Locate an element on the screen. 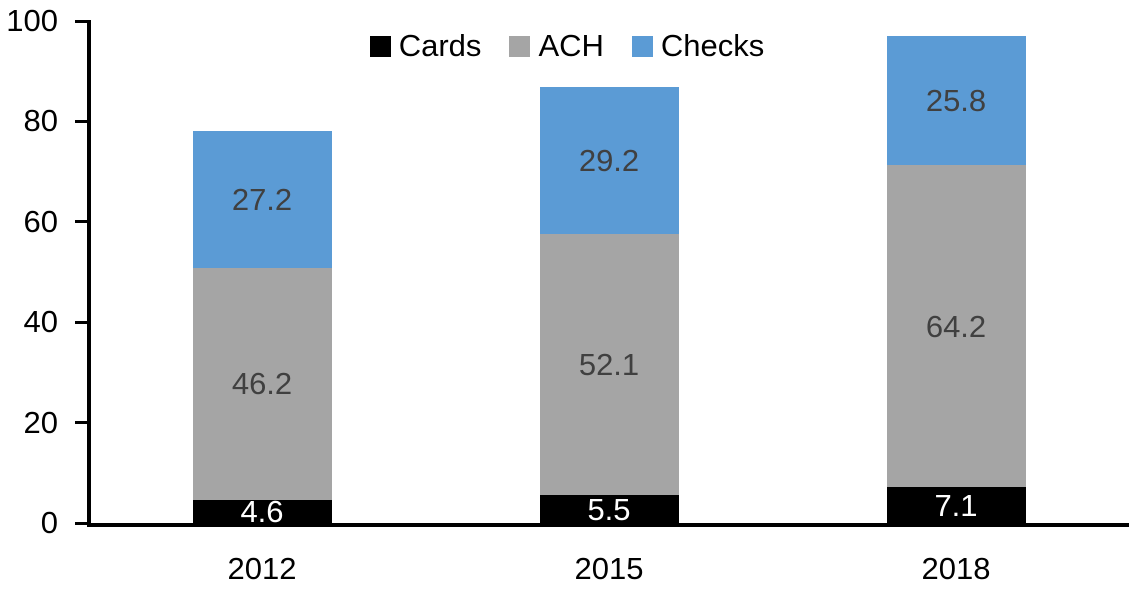 The width and height of the screenshot is (1134, 599). x-axis-line is located at coordinates (608, 525).